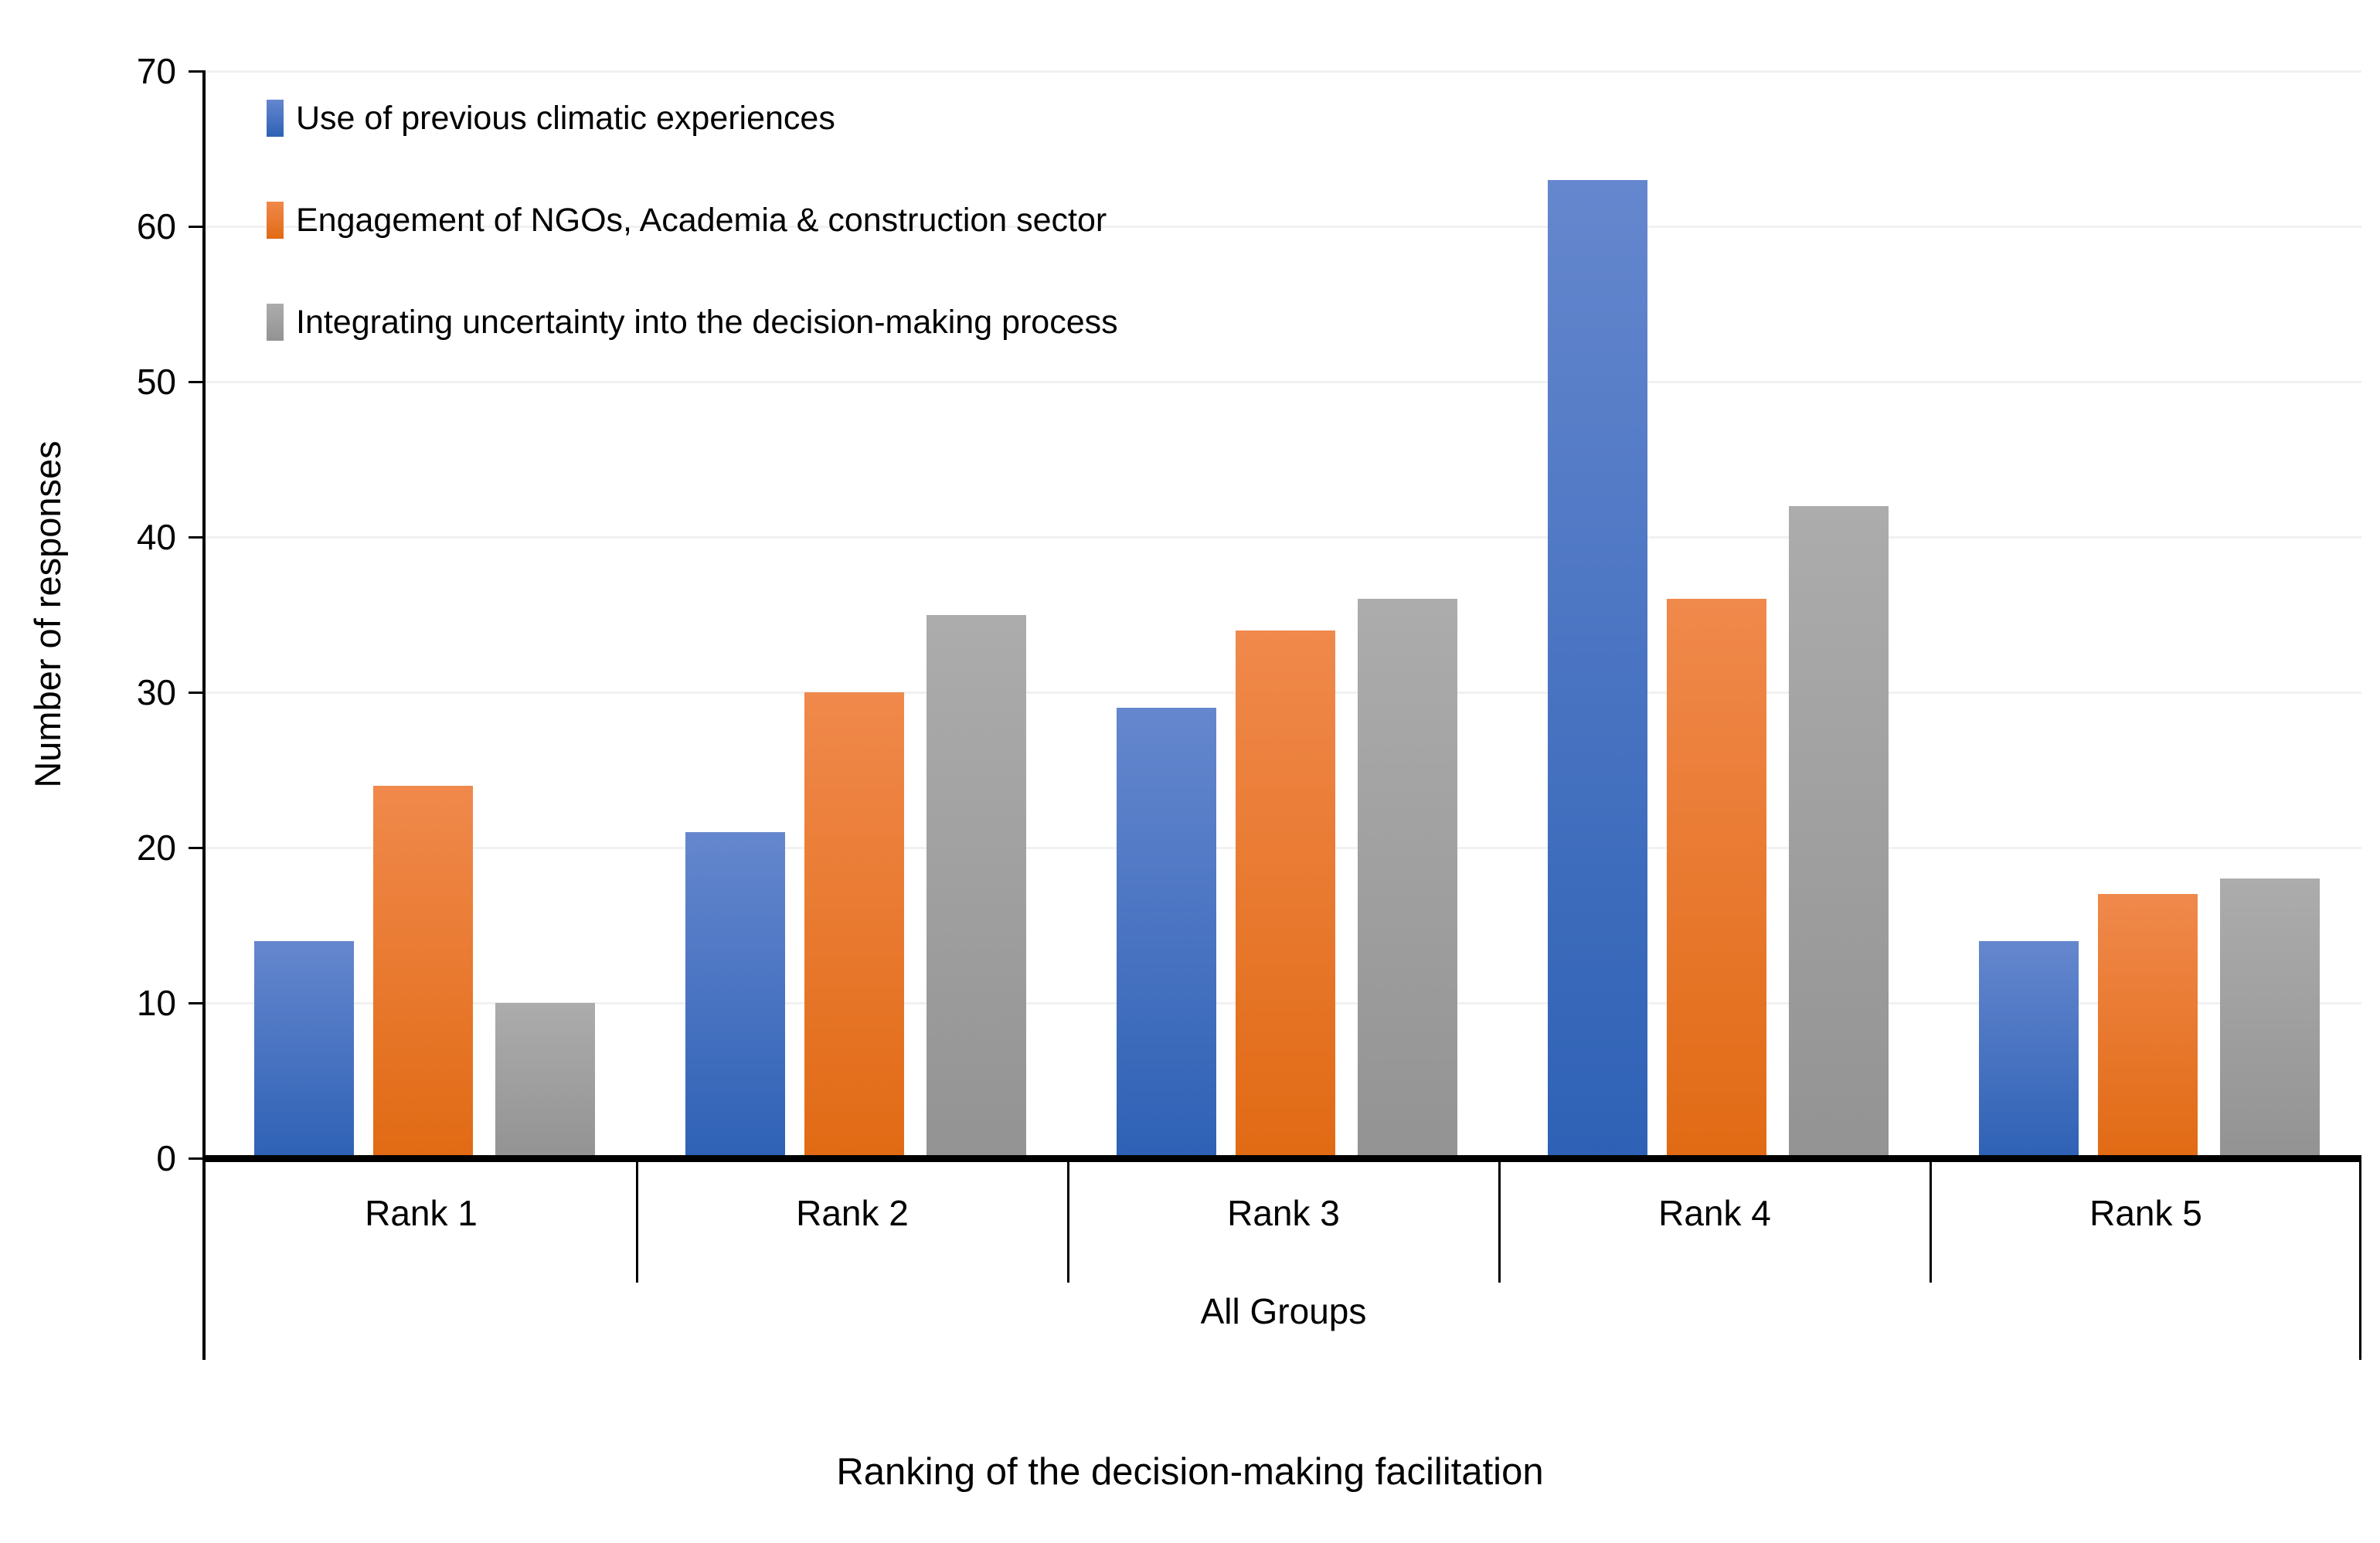 Image resolution: width=2380 pixels, height=1543 pixels. I want to click on category-label: Rank 2, so click(852, 1213).